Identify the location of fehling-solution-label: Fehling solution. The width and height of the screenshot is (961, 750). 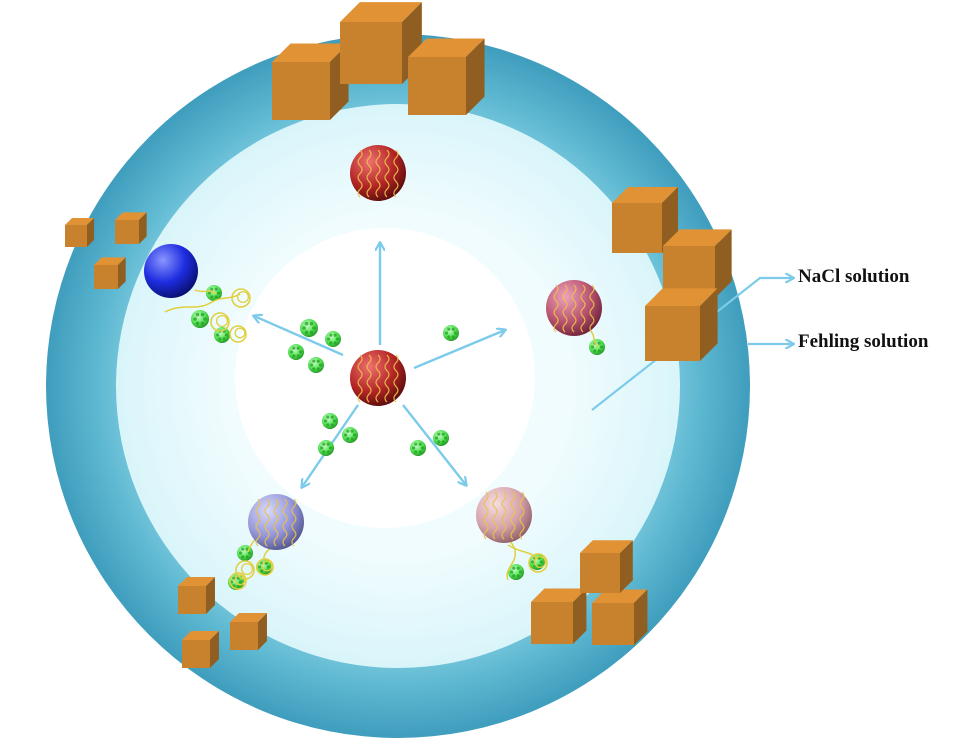
(863, 341).